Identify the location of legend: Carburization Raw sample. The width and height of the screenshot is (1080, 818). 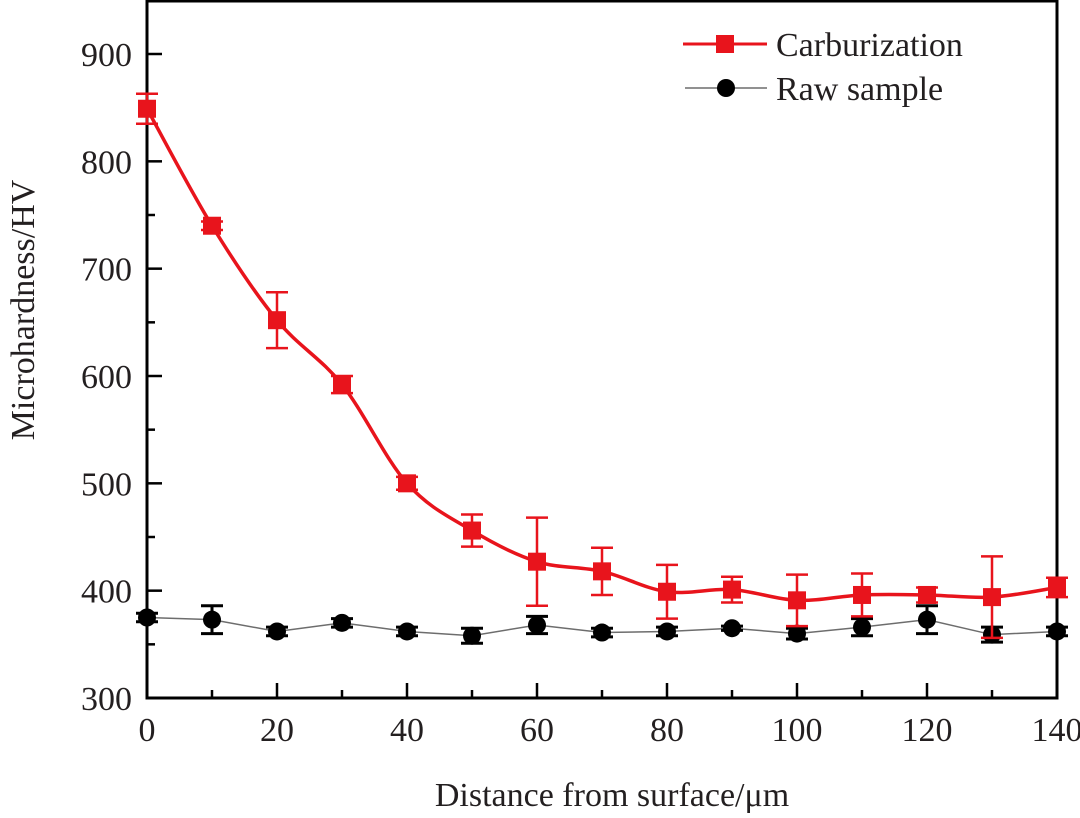
(823, 67).